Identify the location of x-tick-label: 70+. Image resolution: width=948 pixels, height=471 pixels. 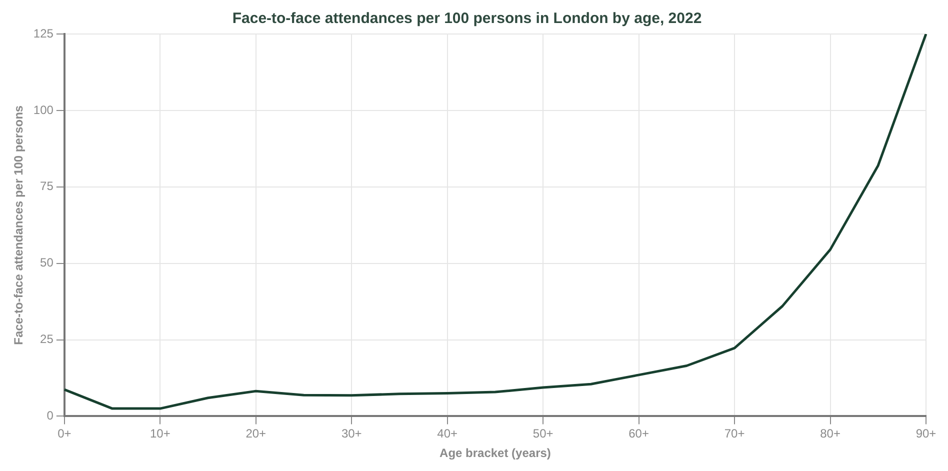
(734, 433).